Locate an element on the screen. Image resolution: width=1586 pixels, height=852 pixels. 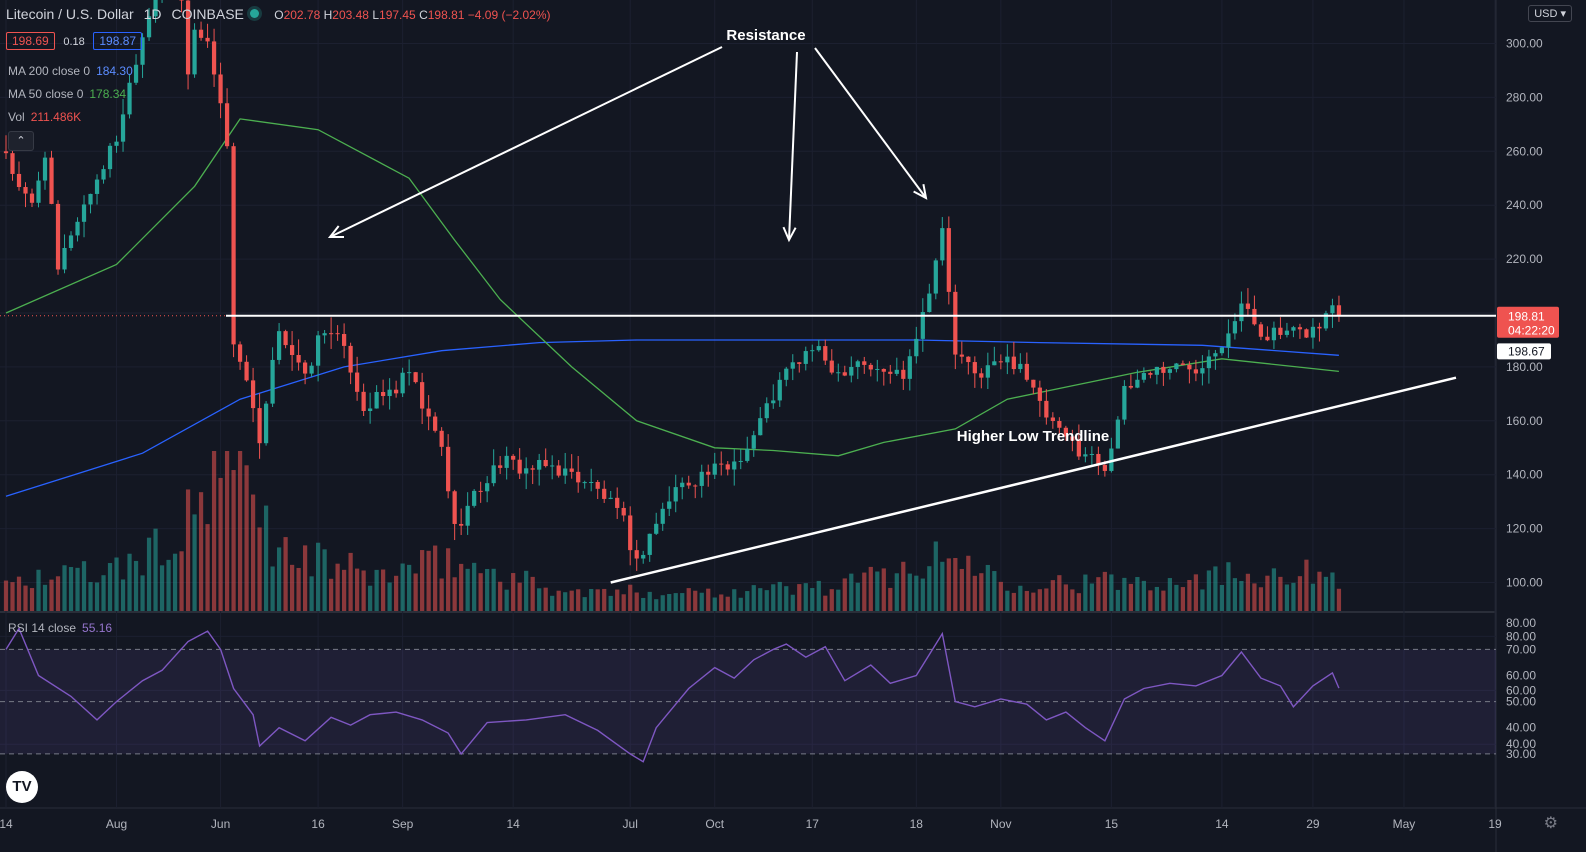
annotation-arrow is located at coordinates (793, 146).